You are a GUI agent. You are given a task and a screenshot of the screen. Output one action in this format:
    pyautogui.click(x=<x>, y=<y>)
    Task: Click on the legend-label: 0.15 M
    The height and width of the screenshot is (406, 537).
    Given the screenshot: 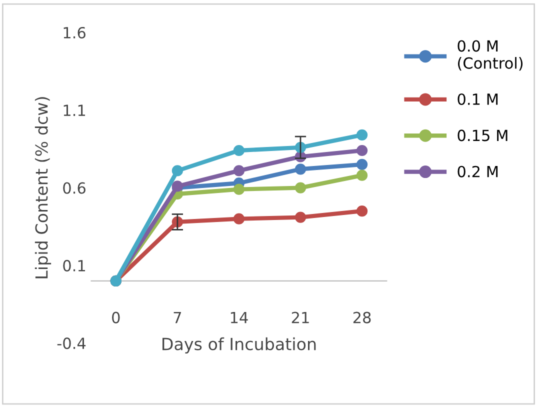 What is the action you would take?
    pyautogui.click(x=483, y=136)
    